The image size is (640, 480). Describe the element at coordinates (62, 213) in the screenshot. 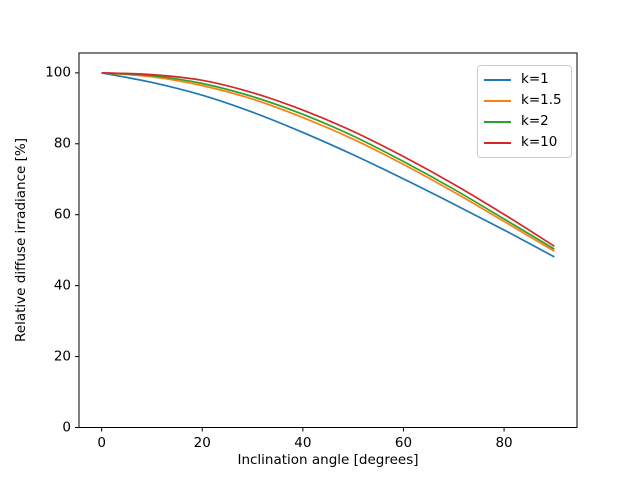

I see `y-tick-label: 60` at that location.